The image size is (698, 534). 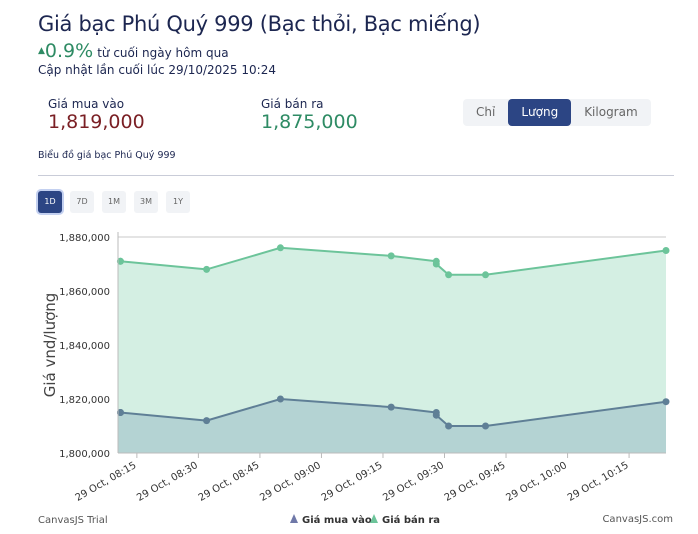 What do you see at coordinates (82, 202) in the screenshot?
I see `range-7d-button: 7D` at bounding box center [82, 202].